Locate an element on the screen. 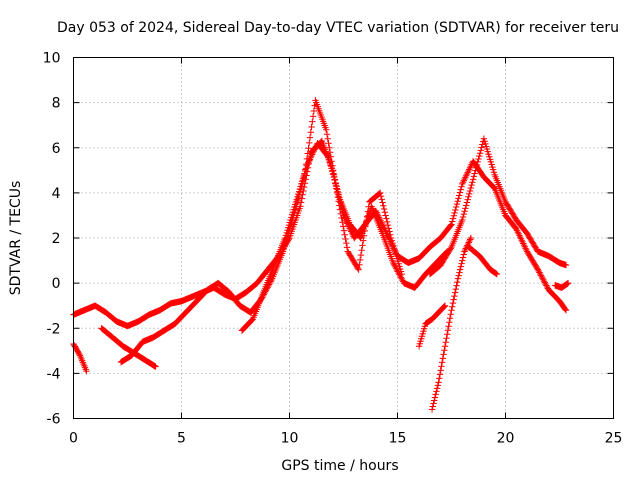  y-tick-label: -6 is located at coordinates (54, 420).